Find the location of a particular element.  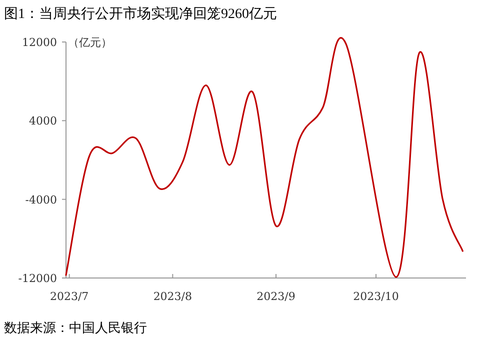

y-tick-label: -4000 is located at coordinates (41, 199).